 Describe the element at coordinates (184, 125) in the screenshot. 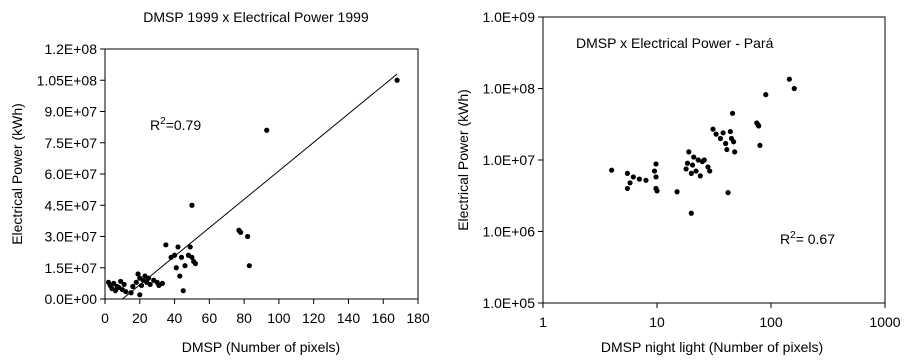

I see `r2-value: =0.79` at that location.